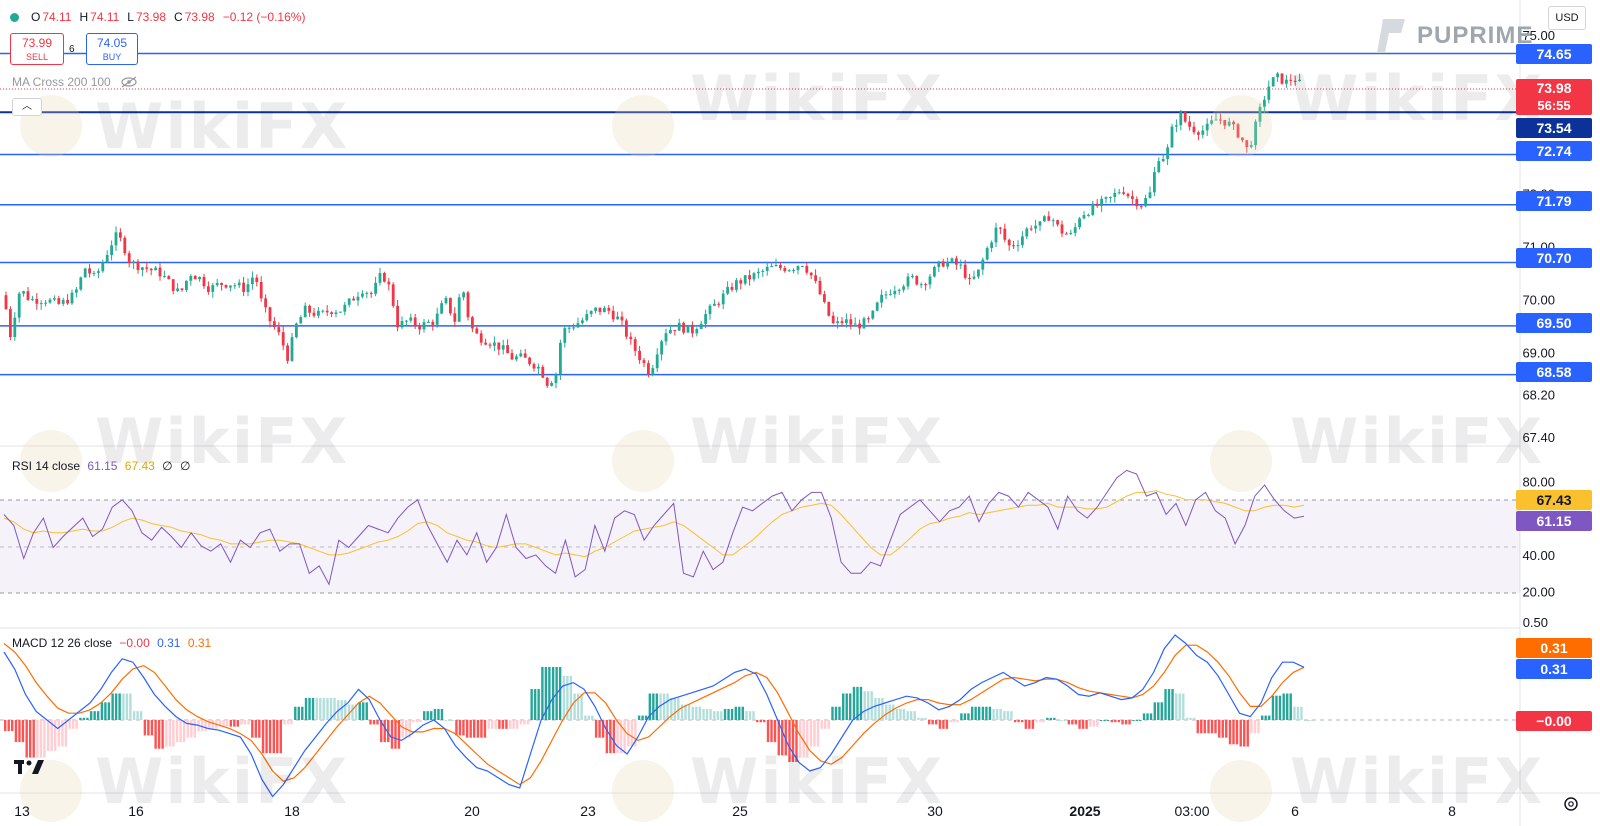 The width and height of the screenshot is (1600, 826). What do you see at coordinates (199, 17) in the screenshot?
I see `close-value: 73.98` at bounding box center [199, 17].